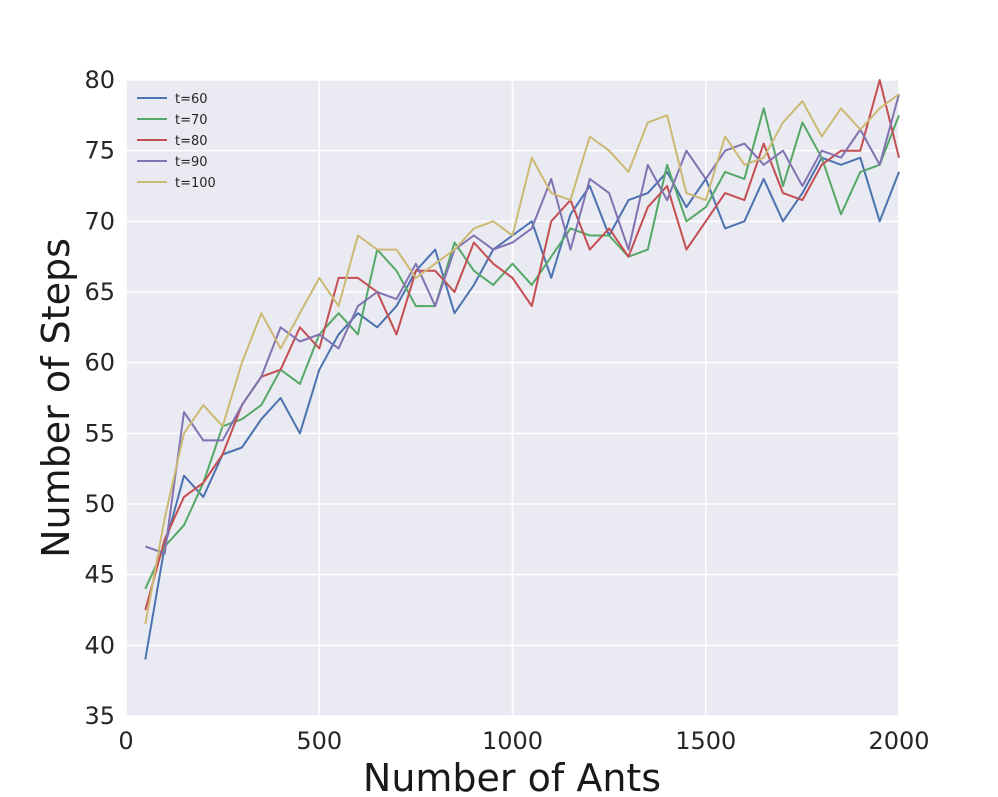 The image size is (998, 797). I want to click on y-tick-label: 50, so click(99, 504).